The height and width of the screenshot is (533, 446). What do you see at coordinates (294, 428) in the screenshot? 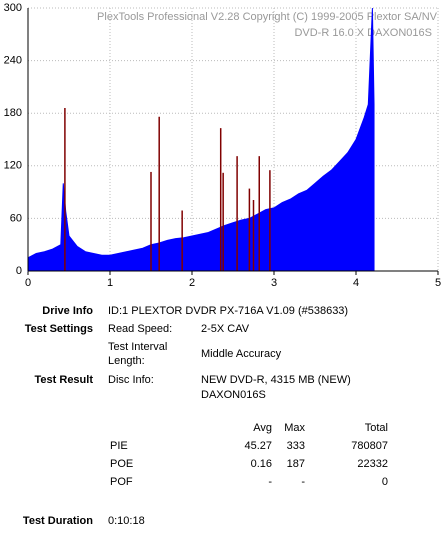
I see `stats-header: Max` at bounding box center [294, 428].